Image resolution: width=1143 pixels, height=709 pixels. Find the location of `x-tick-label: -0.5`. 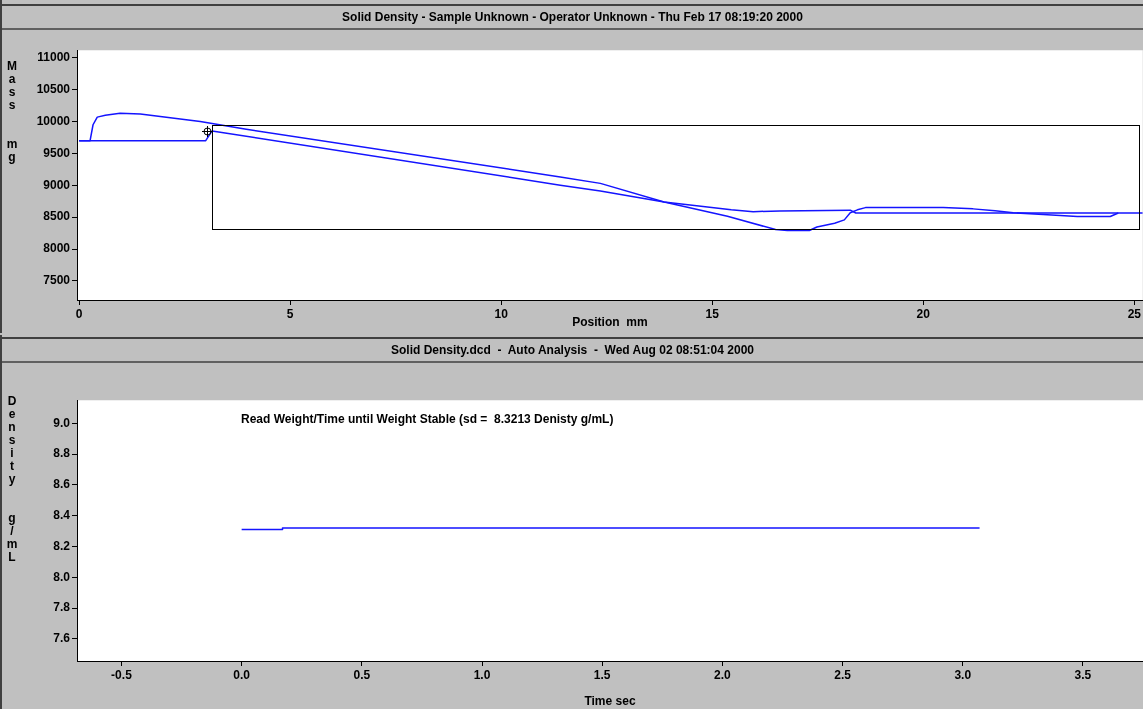

x-tick-label: -0.5 is located at coordinates (122, 674).